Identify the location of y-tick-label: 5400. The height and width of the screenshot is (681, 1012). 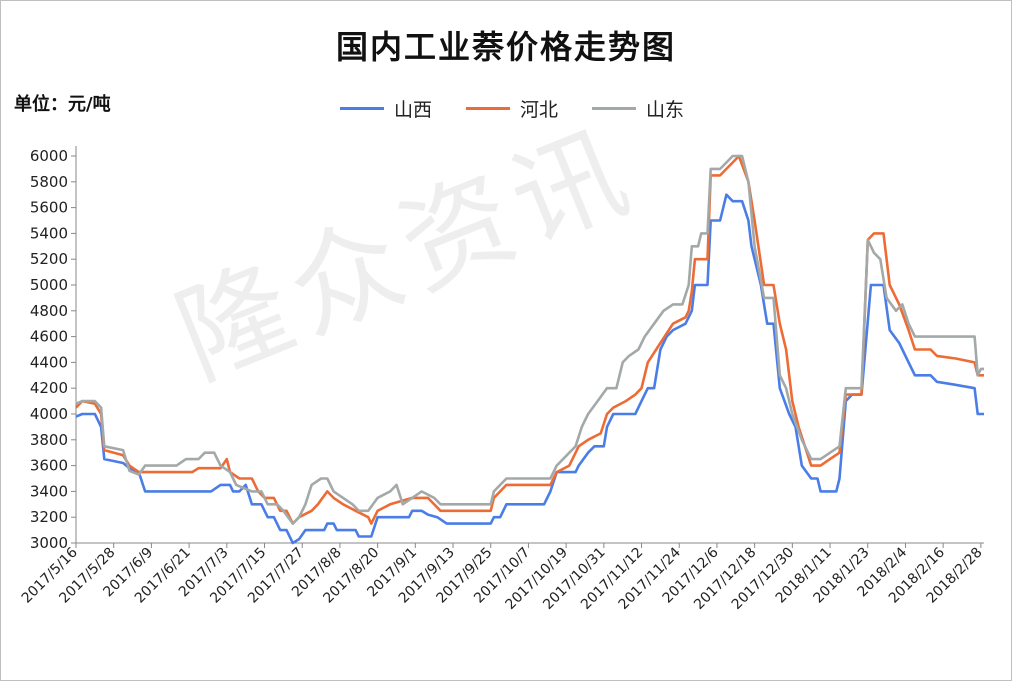
(49, 233).